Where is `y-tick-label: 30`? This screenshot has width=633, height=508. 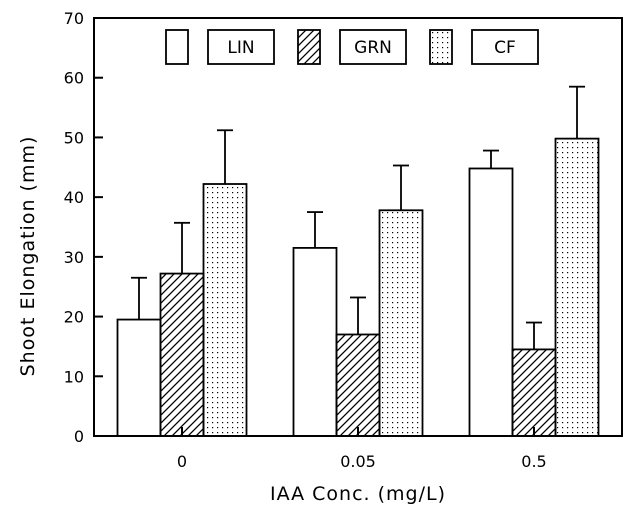
y-tick-label: 30 is located at coordinates (74, 257).